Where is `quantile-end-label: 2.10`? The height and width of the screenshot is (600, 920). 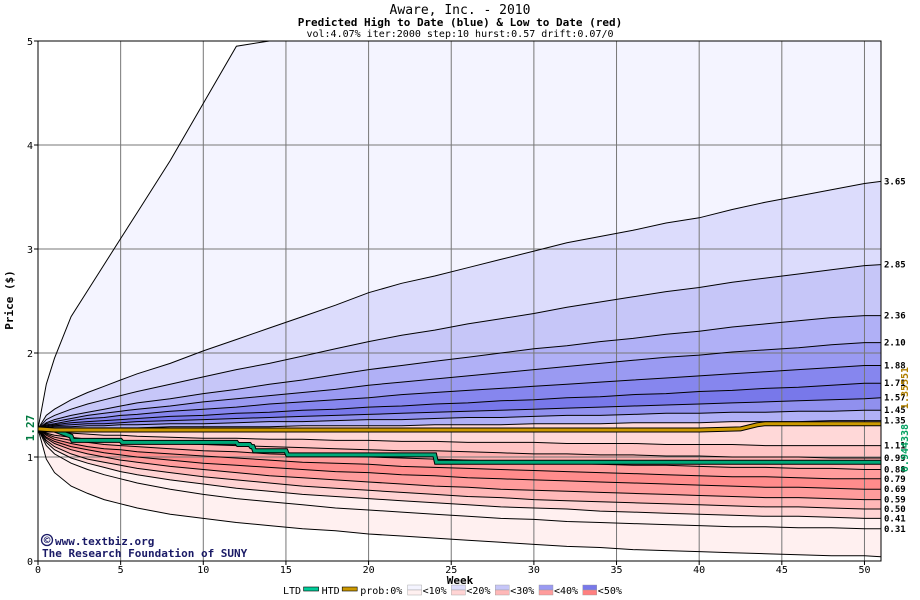
quantile-end-label: 2.10 is located at coordinates (895, 344).